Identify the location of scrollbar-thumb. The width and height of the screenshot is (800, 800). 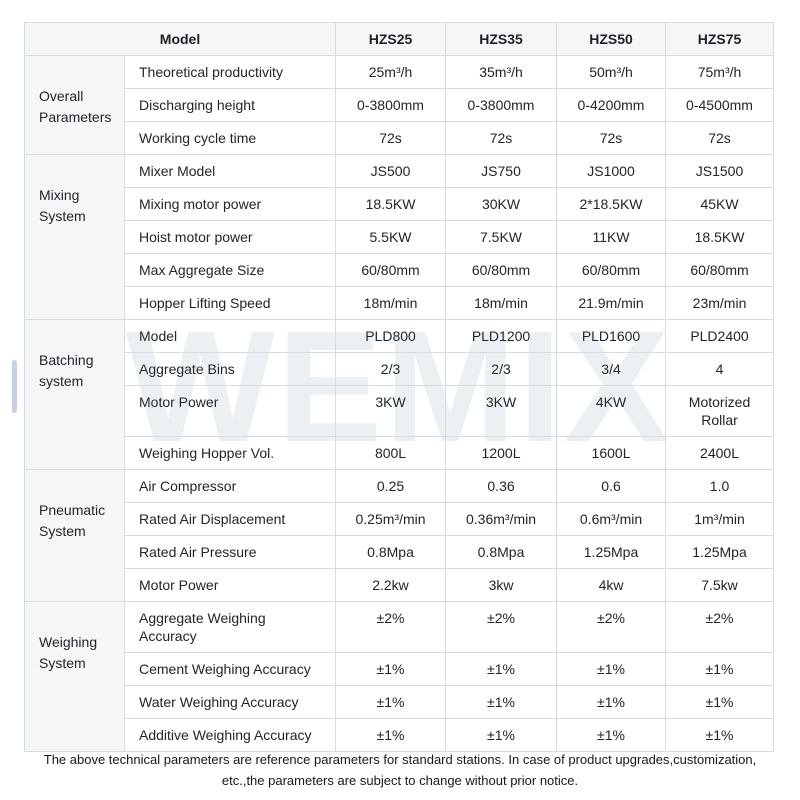
(14, 386).